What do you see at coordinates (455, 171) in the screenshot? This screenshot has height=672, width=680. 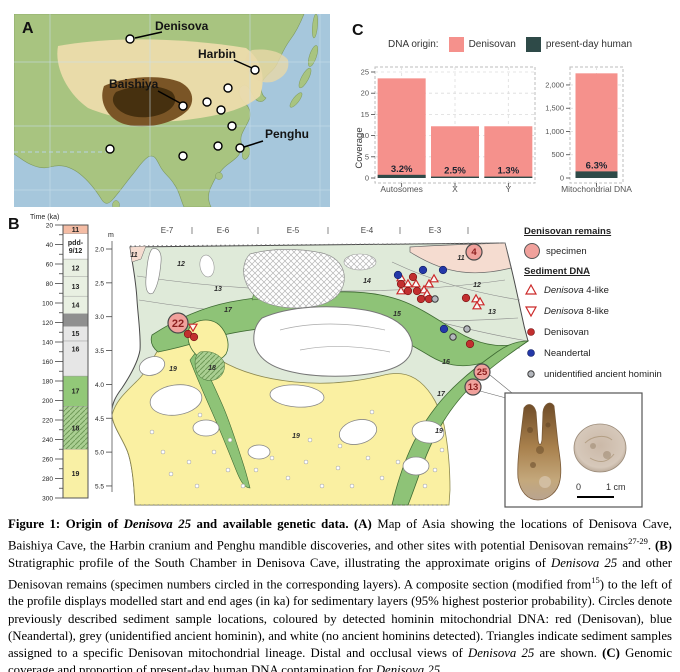 I see `contamination-pct-label: 2.5%` at bounding box center [455, 171].